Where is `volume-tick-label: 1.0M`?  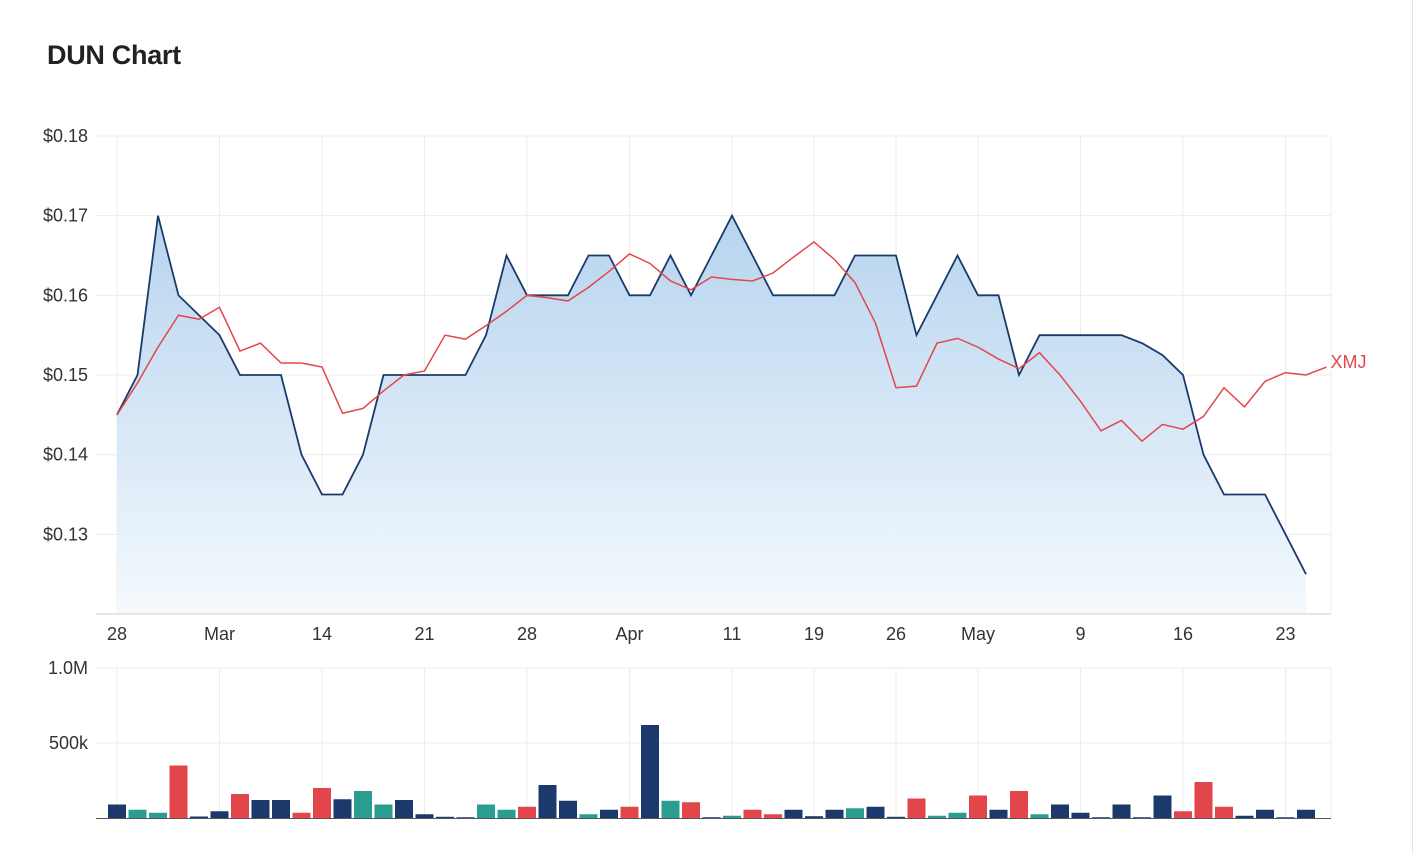
volume-tick-label: 1.0M is located at coordinates (68, 668).